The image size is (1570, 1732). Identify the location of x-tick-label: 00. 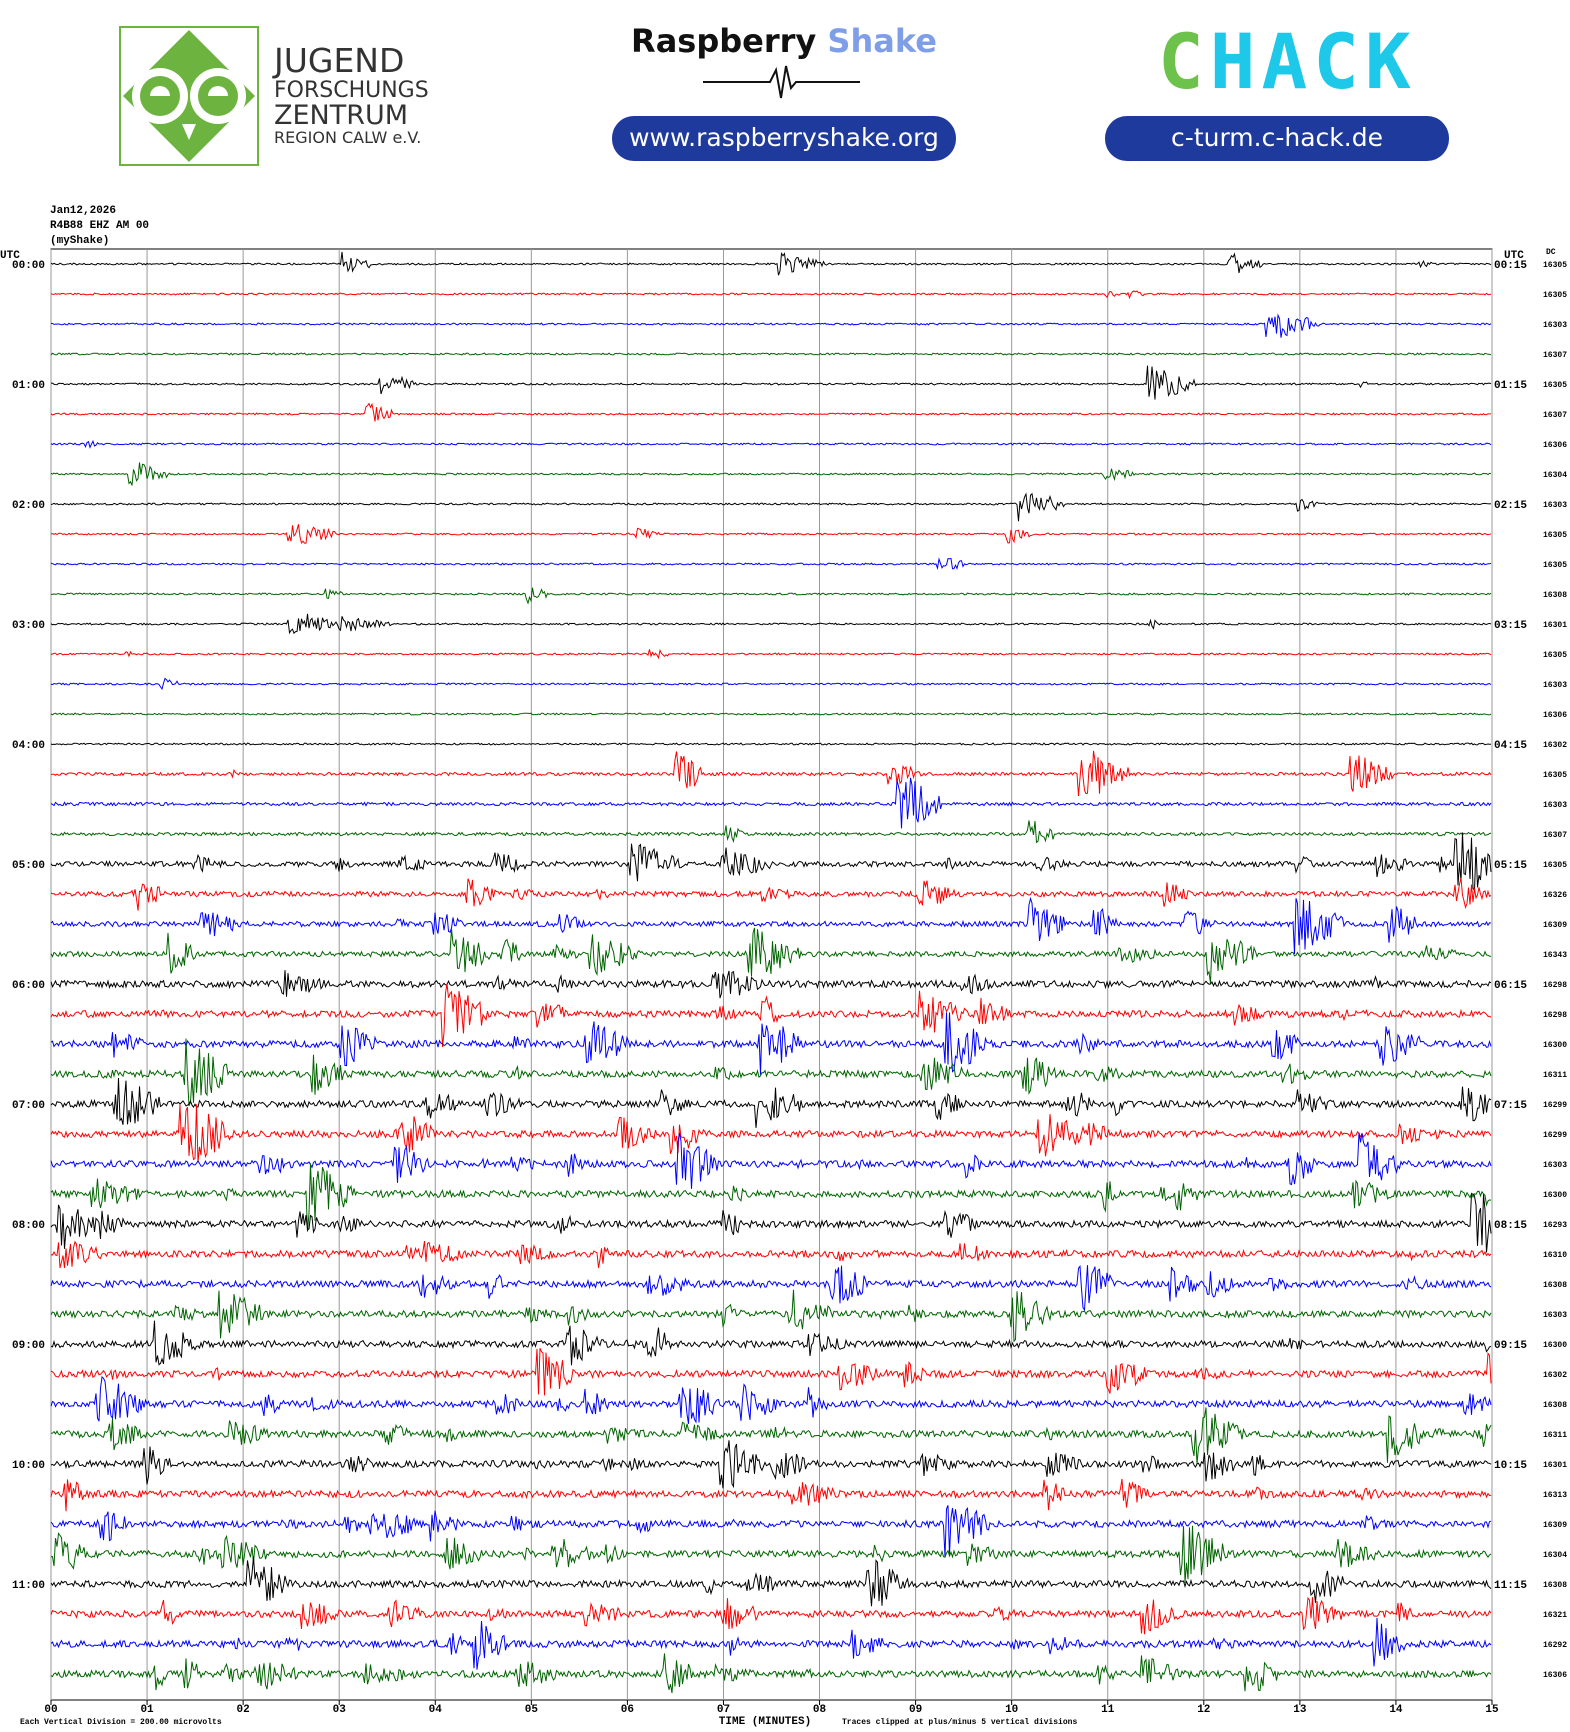
(50, 1710).